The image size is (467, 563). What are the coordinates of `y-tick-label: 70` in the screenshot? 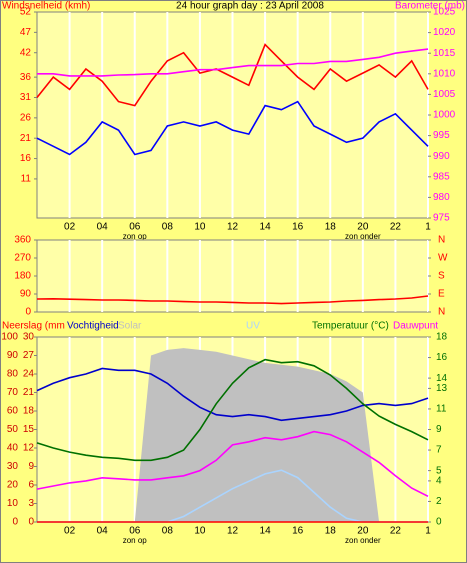 It's located at (13, 392).